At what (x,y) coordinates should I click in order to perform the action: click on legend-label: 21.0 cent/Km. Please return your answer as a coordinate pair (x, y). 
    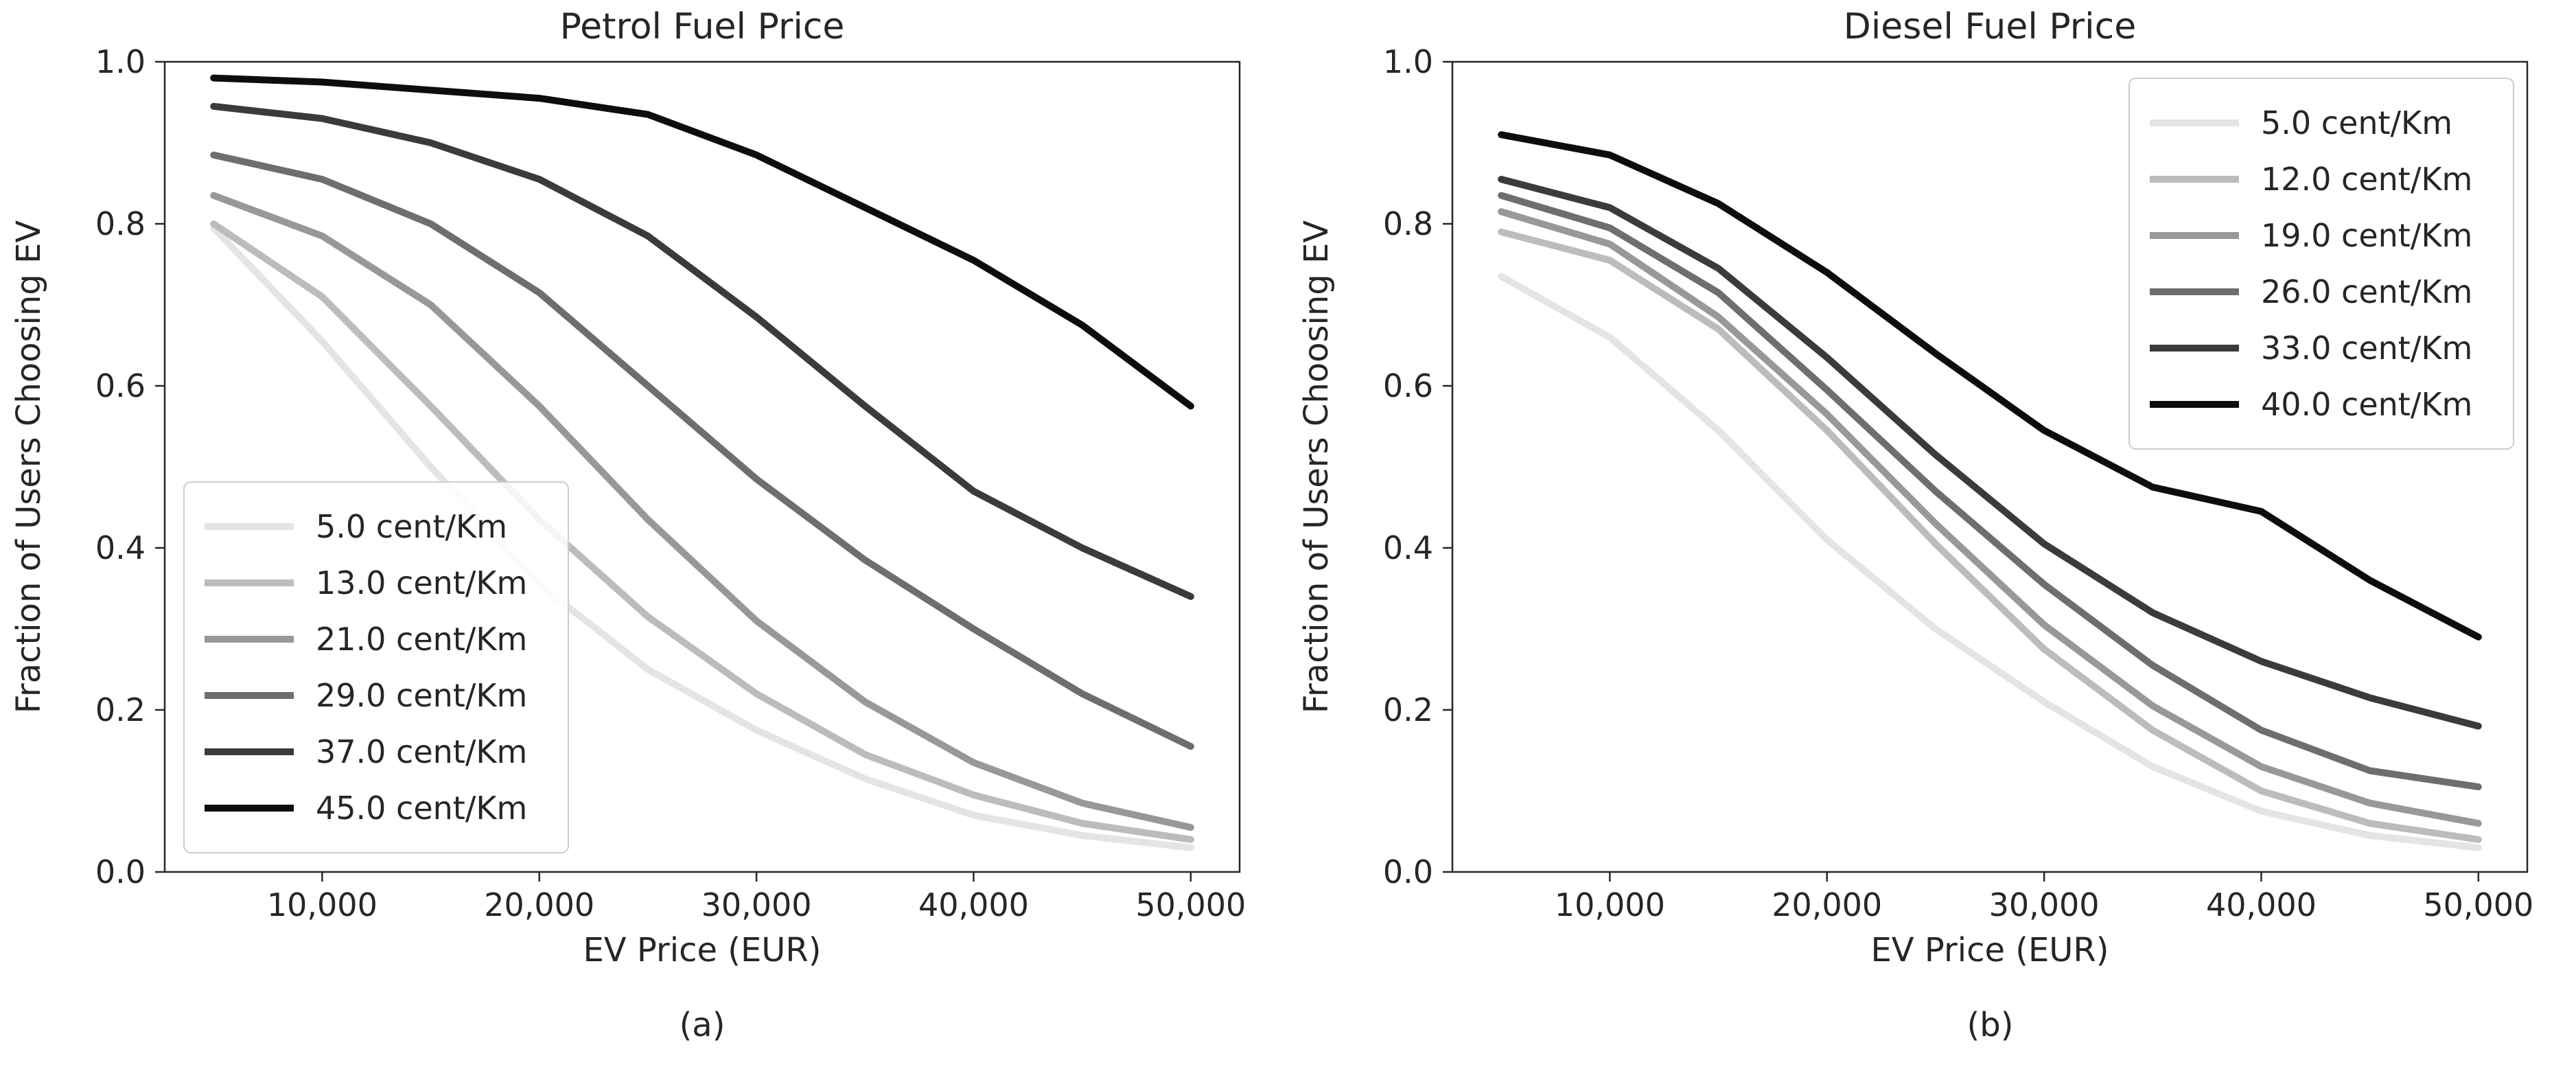
    Looking at the image, I should click on (421, 639).